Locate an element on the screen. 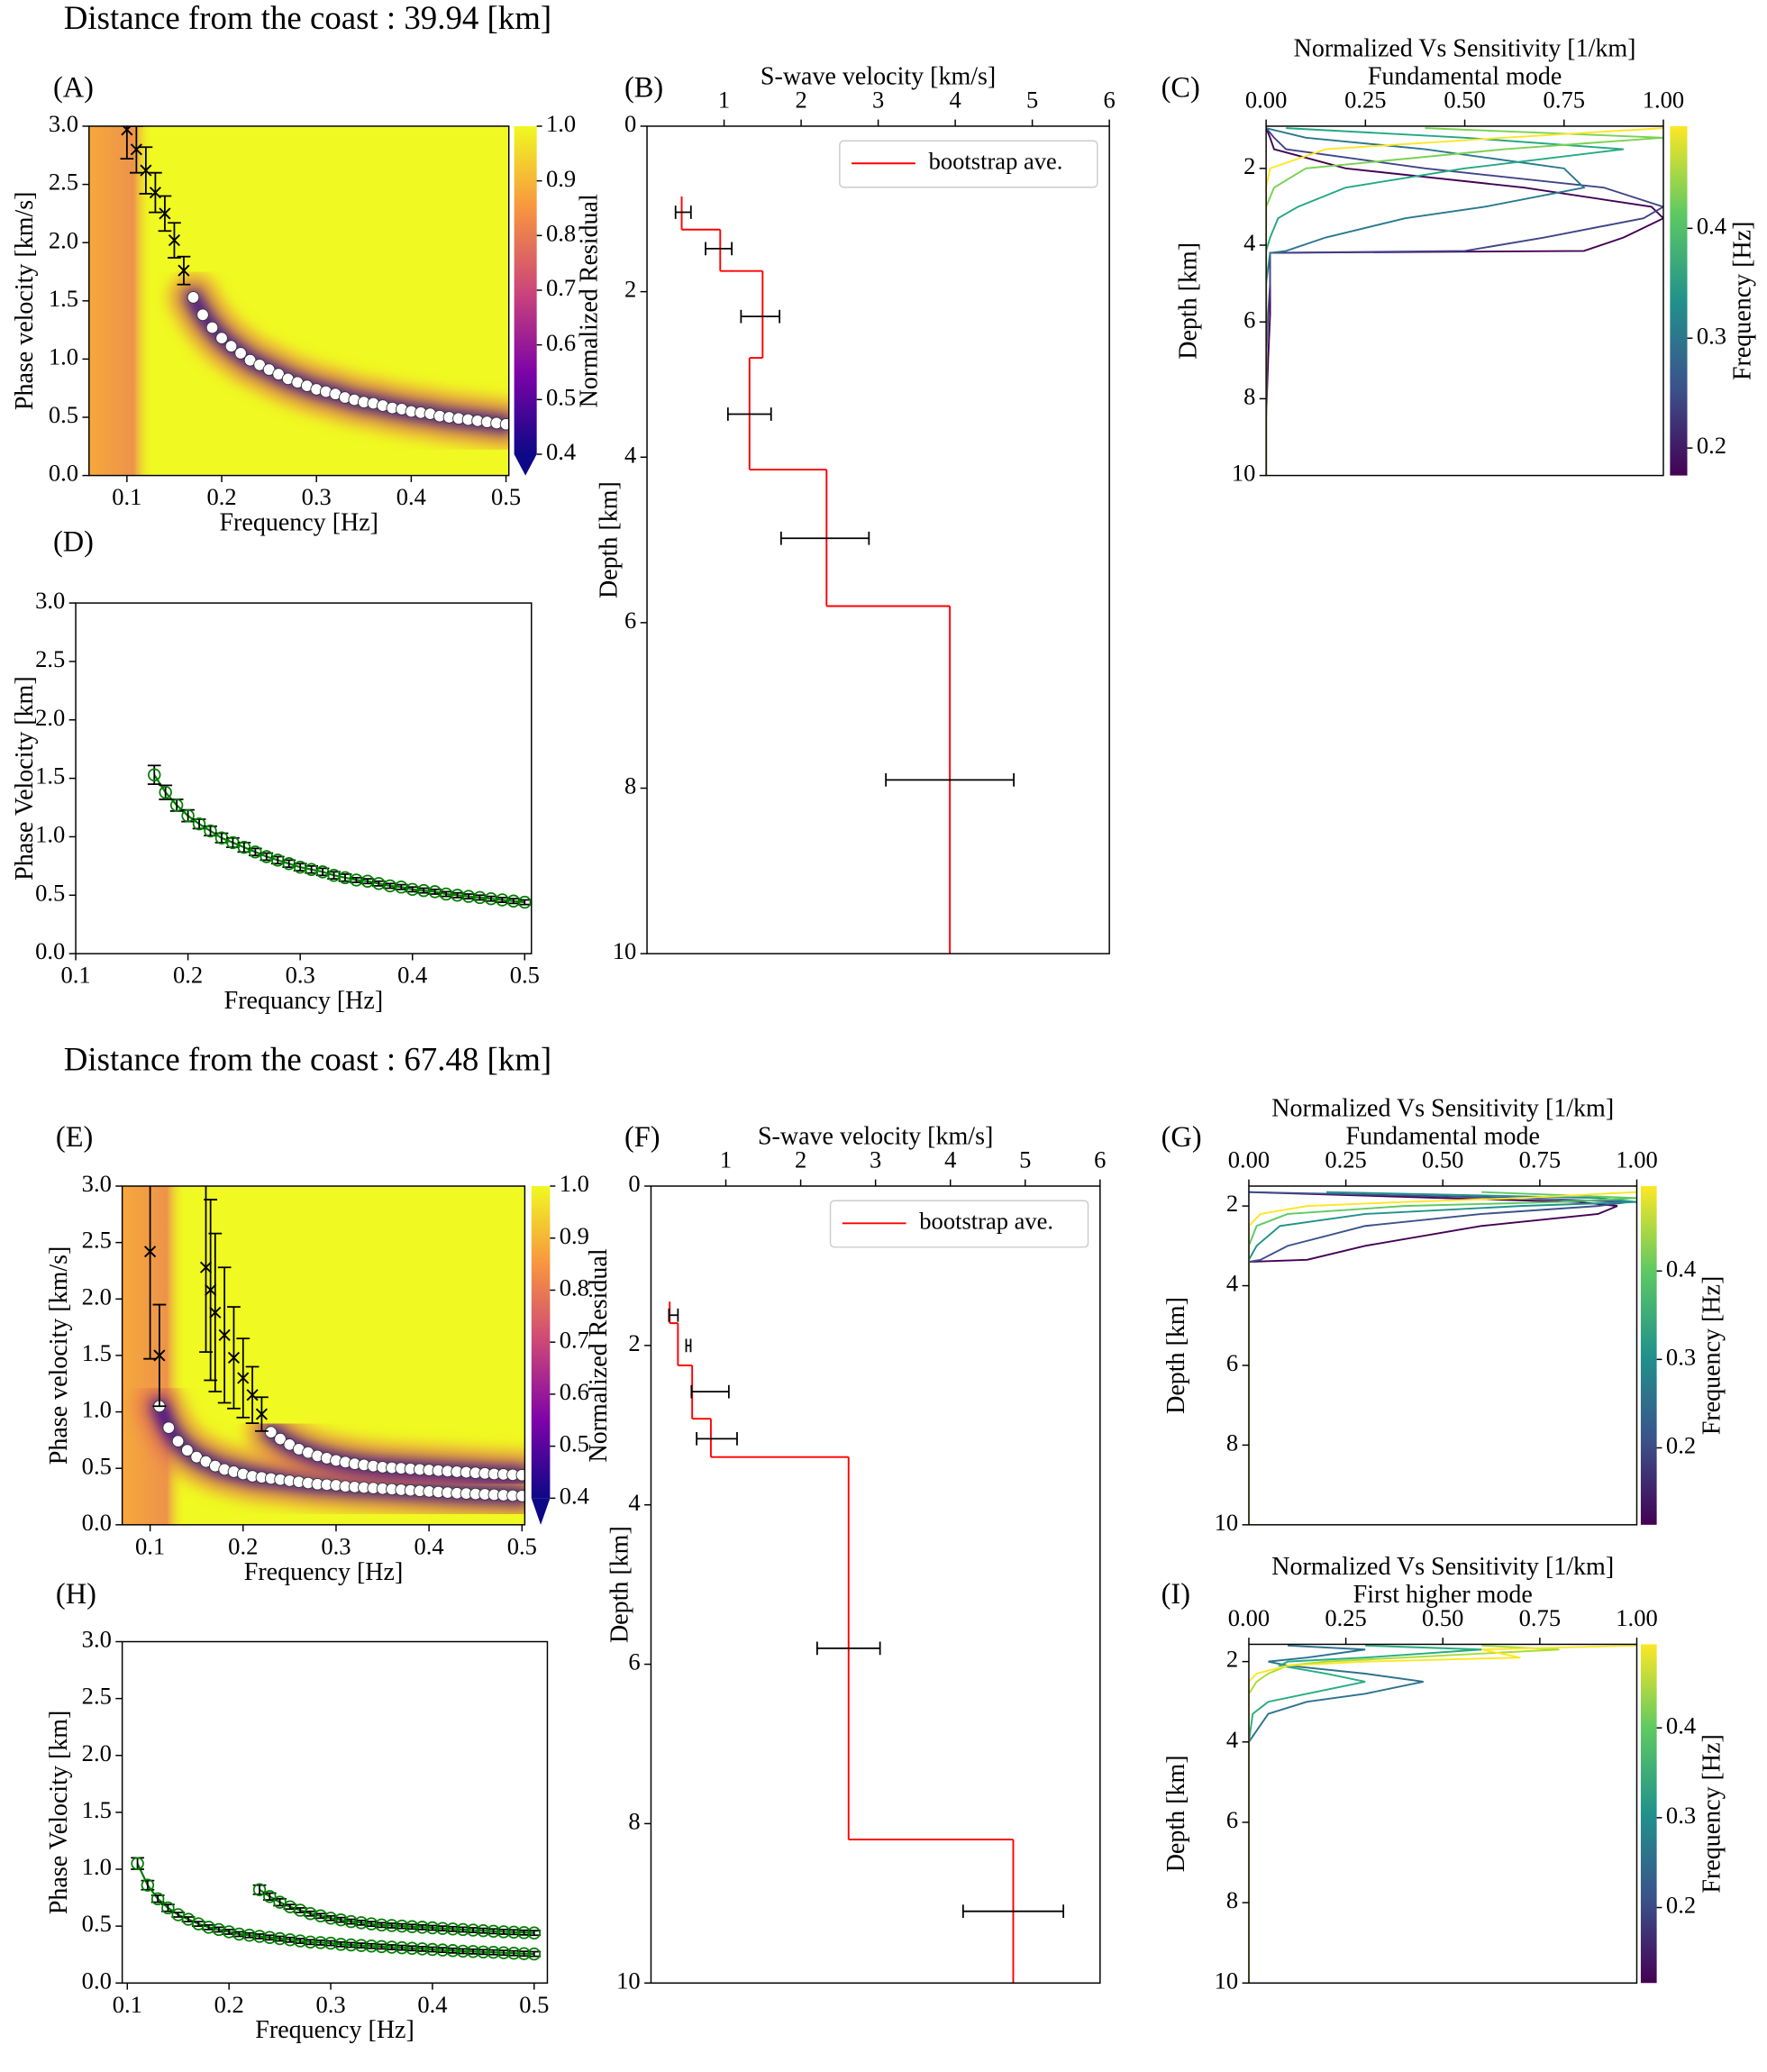 This screenshot has width=1767, height=2072. colorbar-tick-label: 0.8 is located at coordinates (574, 1287).